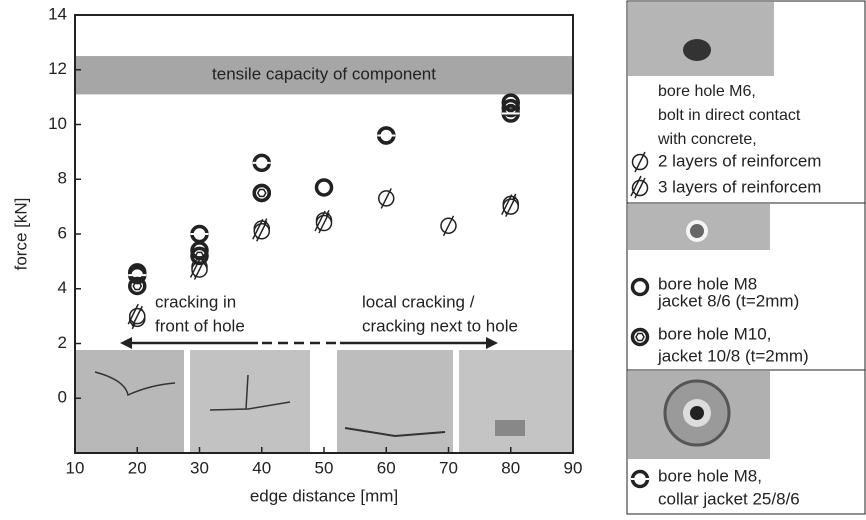 The height and width of the screenshot is (520, 866). I want to click on x-tick-label: 20, so click(137, 467).